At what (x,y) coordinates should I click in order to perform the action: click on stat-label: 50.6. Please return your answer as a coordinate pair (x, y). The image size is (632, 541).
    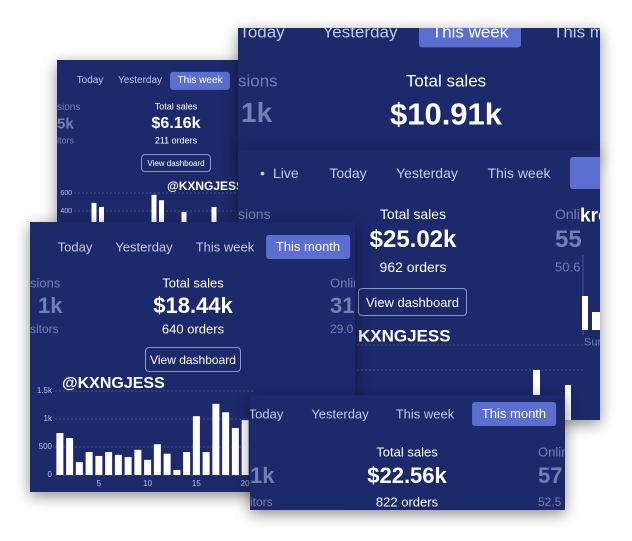
    Looking at the image, I should click on (568, 267).